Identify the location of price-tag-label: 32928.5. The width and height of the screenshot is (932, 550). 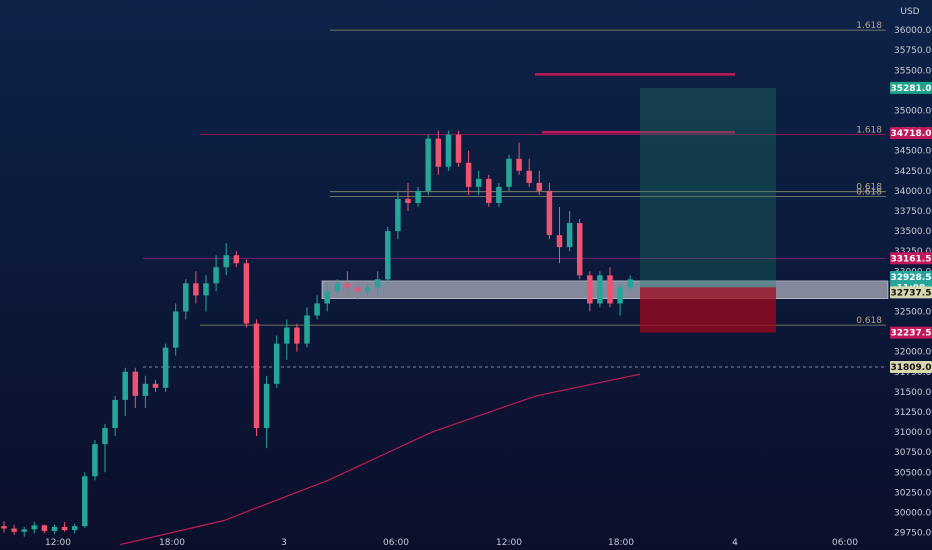
(911, 278).